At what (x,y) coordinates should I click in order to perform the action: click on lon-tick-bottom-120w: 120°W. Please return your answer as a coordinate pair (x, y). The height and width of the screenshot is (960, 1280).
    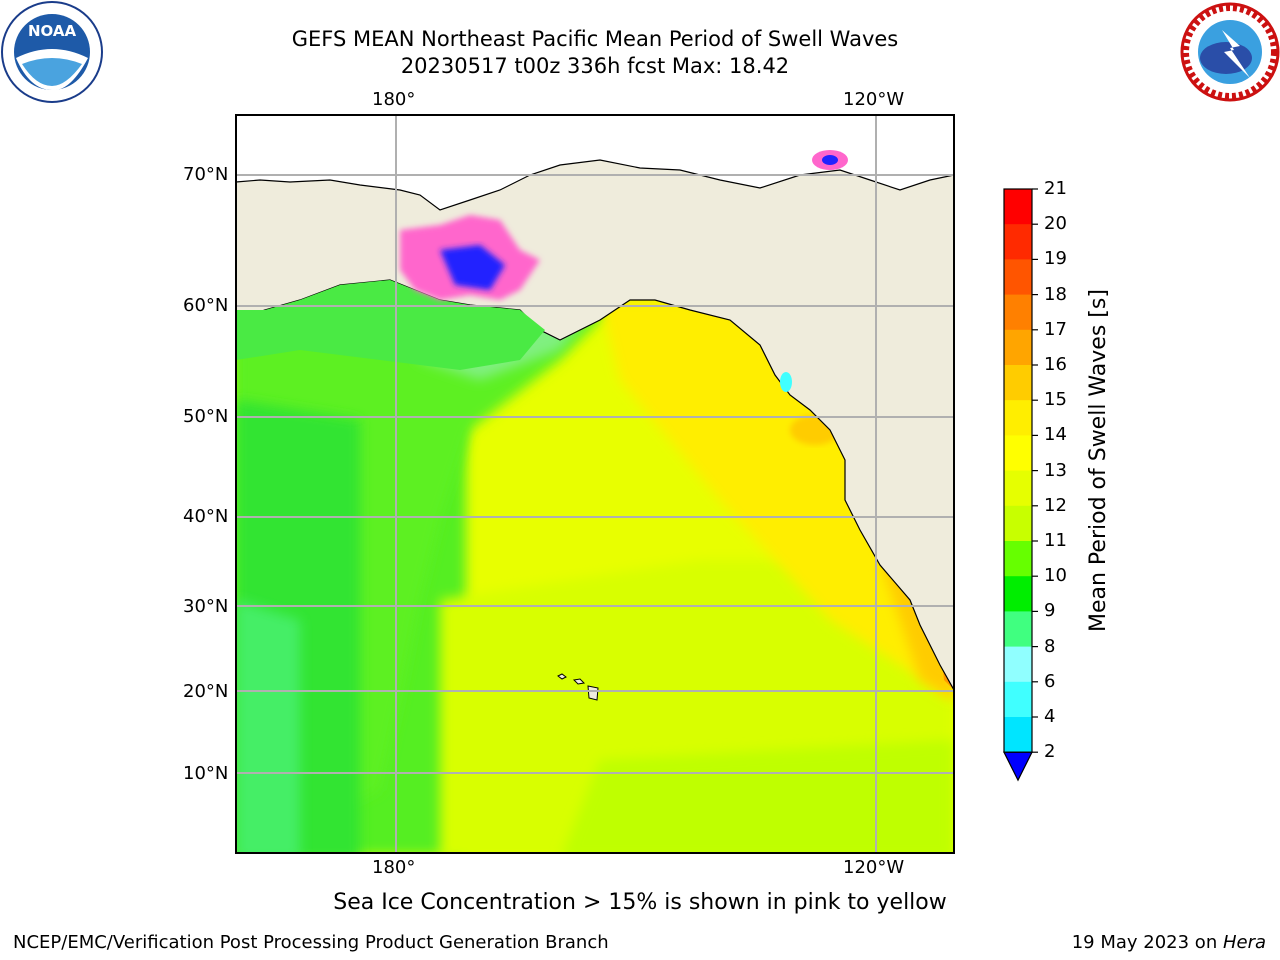
    Looking at the image, I should click on (874, 867).